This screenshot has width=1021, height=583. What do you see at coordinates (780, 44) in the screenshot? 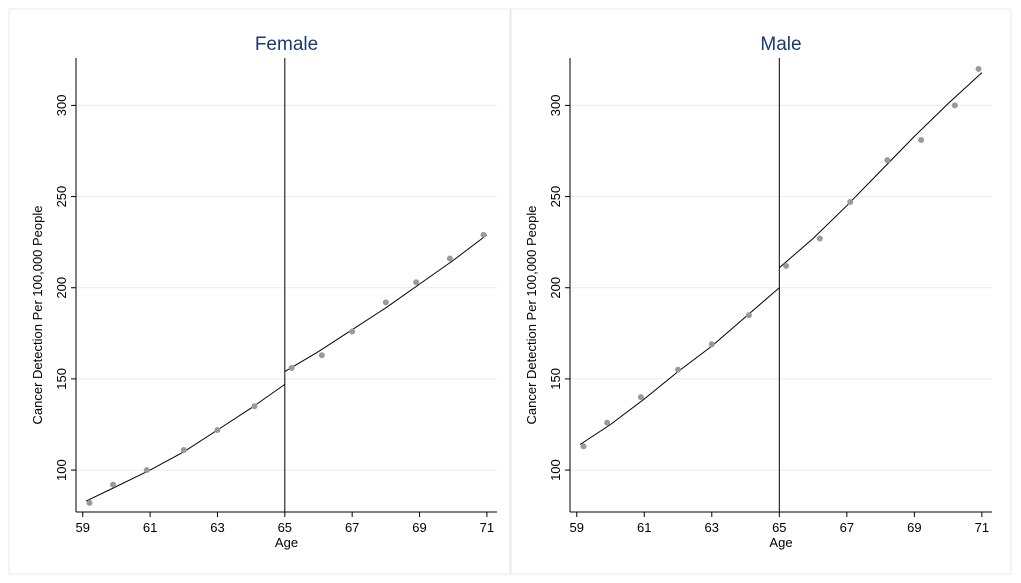
I see `panel-title: Male` at bounding box center [780, 44].